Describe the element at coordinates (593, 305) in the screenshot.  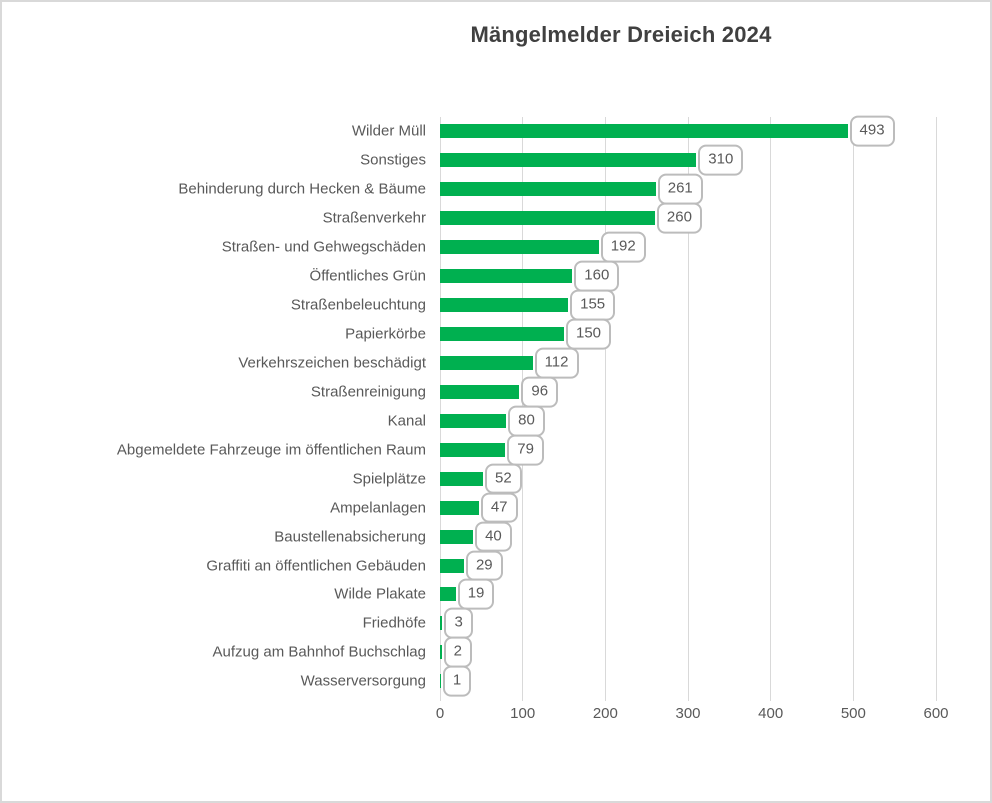
I see `data-label-callout: 155` at that location.